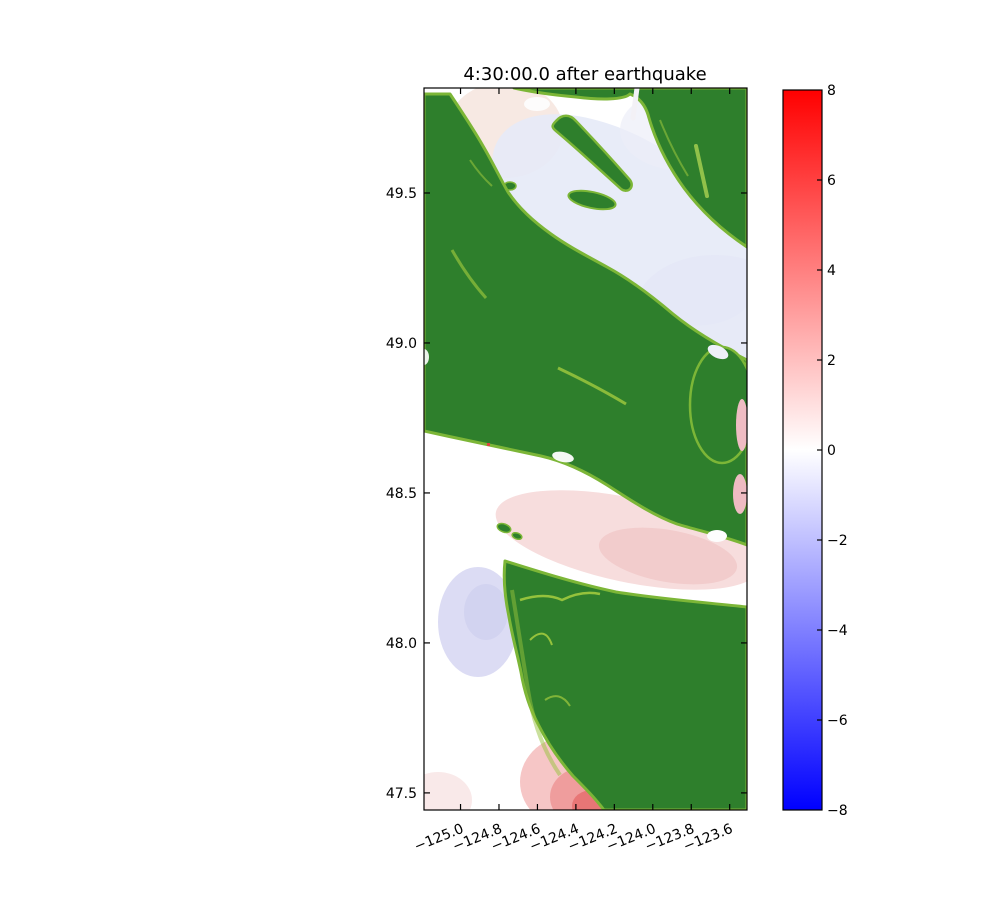 This screenshot has height=904, width=1000. Describe the element at coordinates (831, 361) in the screenshot. I see `colorbar-tick-label: 2` at that location.